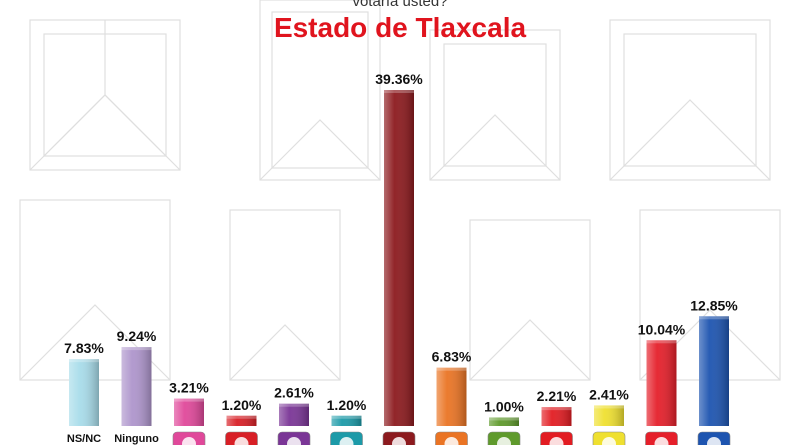 The image size is (800, 445). Describe the element at coordinates (399, 438) in the screenshot. I see `maroon-party-logo-icon` at that location.